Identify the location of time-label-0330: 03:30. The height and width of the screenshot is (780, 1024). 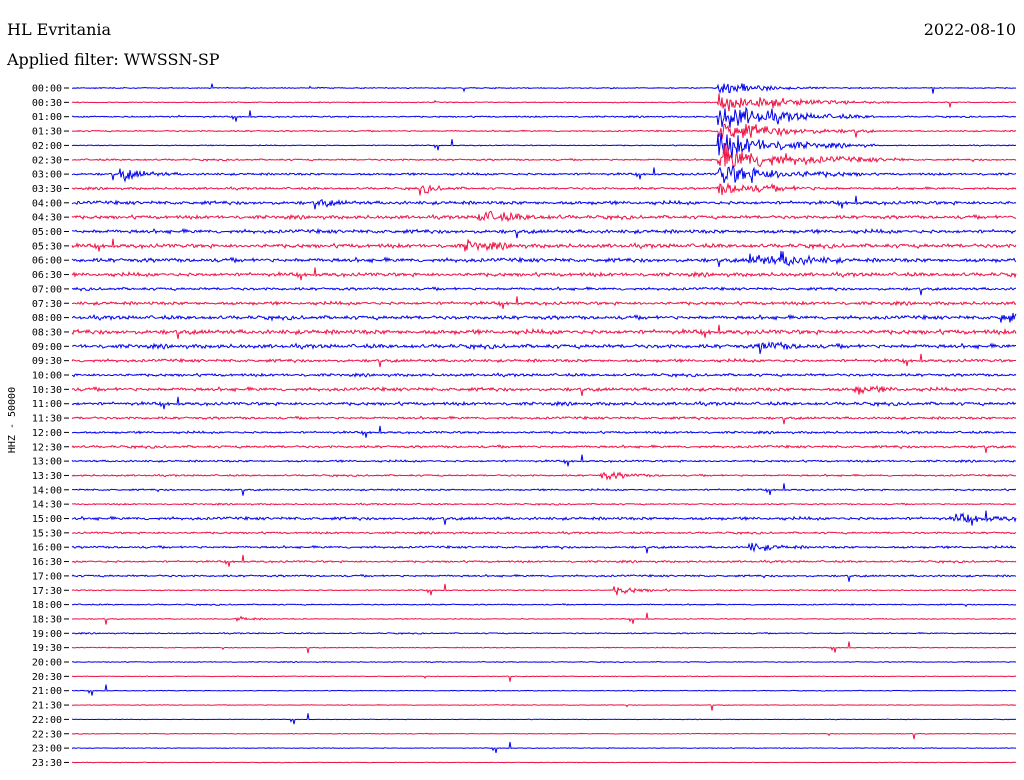
(47, 189).